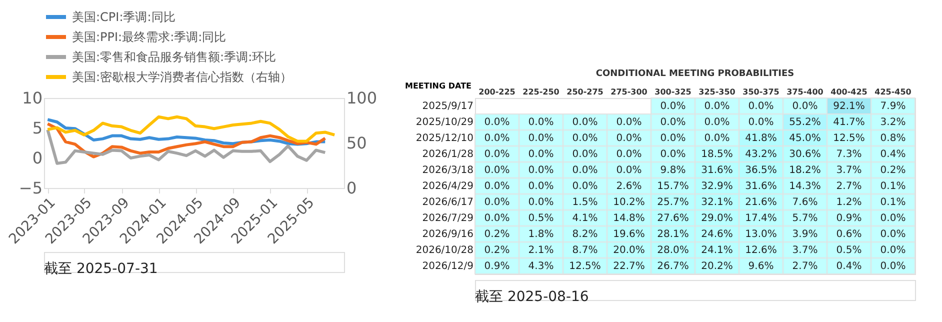 The width and height of the screenshot is (942, 322). Describe the element at coordinates (448, 106) in the screenshot. I see `y-tick-label: 2025/9/17` at that location.